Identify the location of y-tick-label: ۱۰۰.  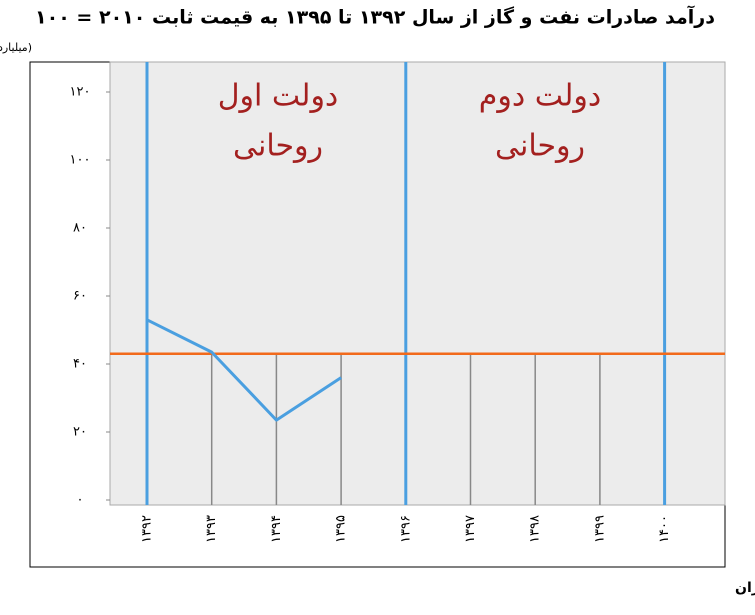
(80, 160).